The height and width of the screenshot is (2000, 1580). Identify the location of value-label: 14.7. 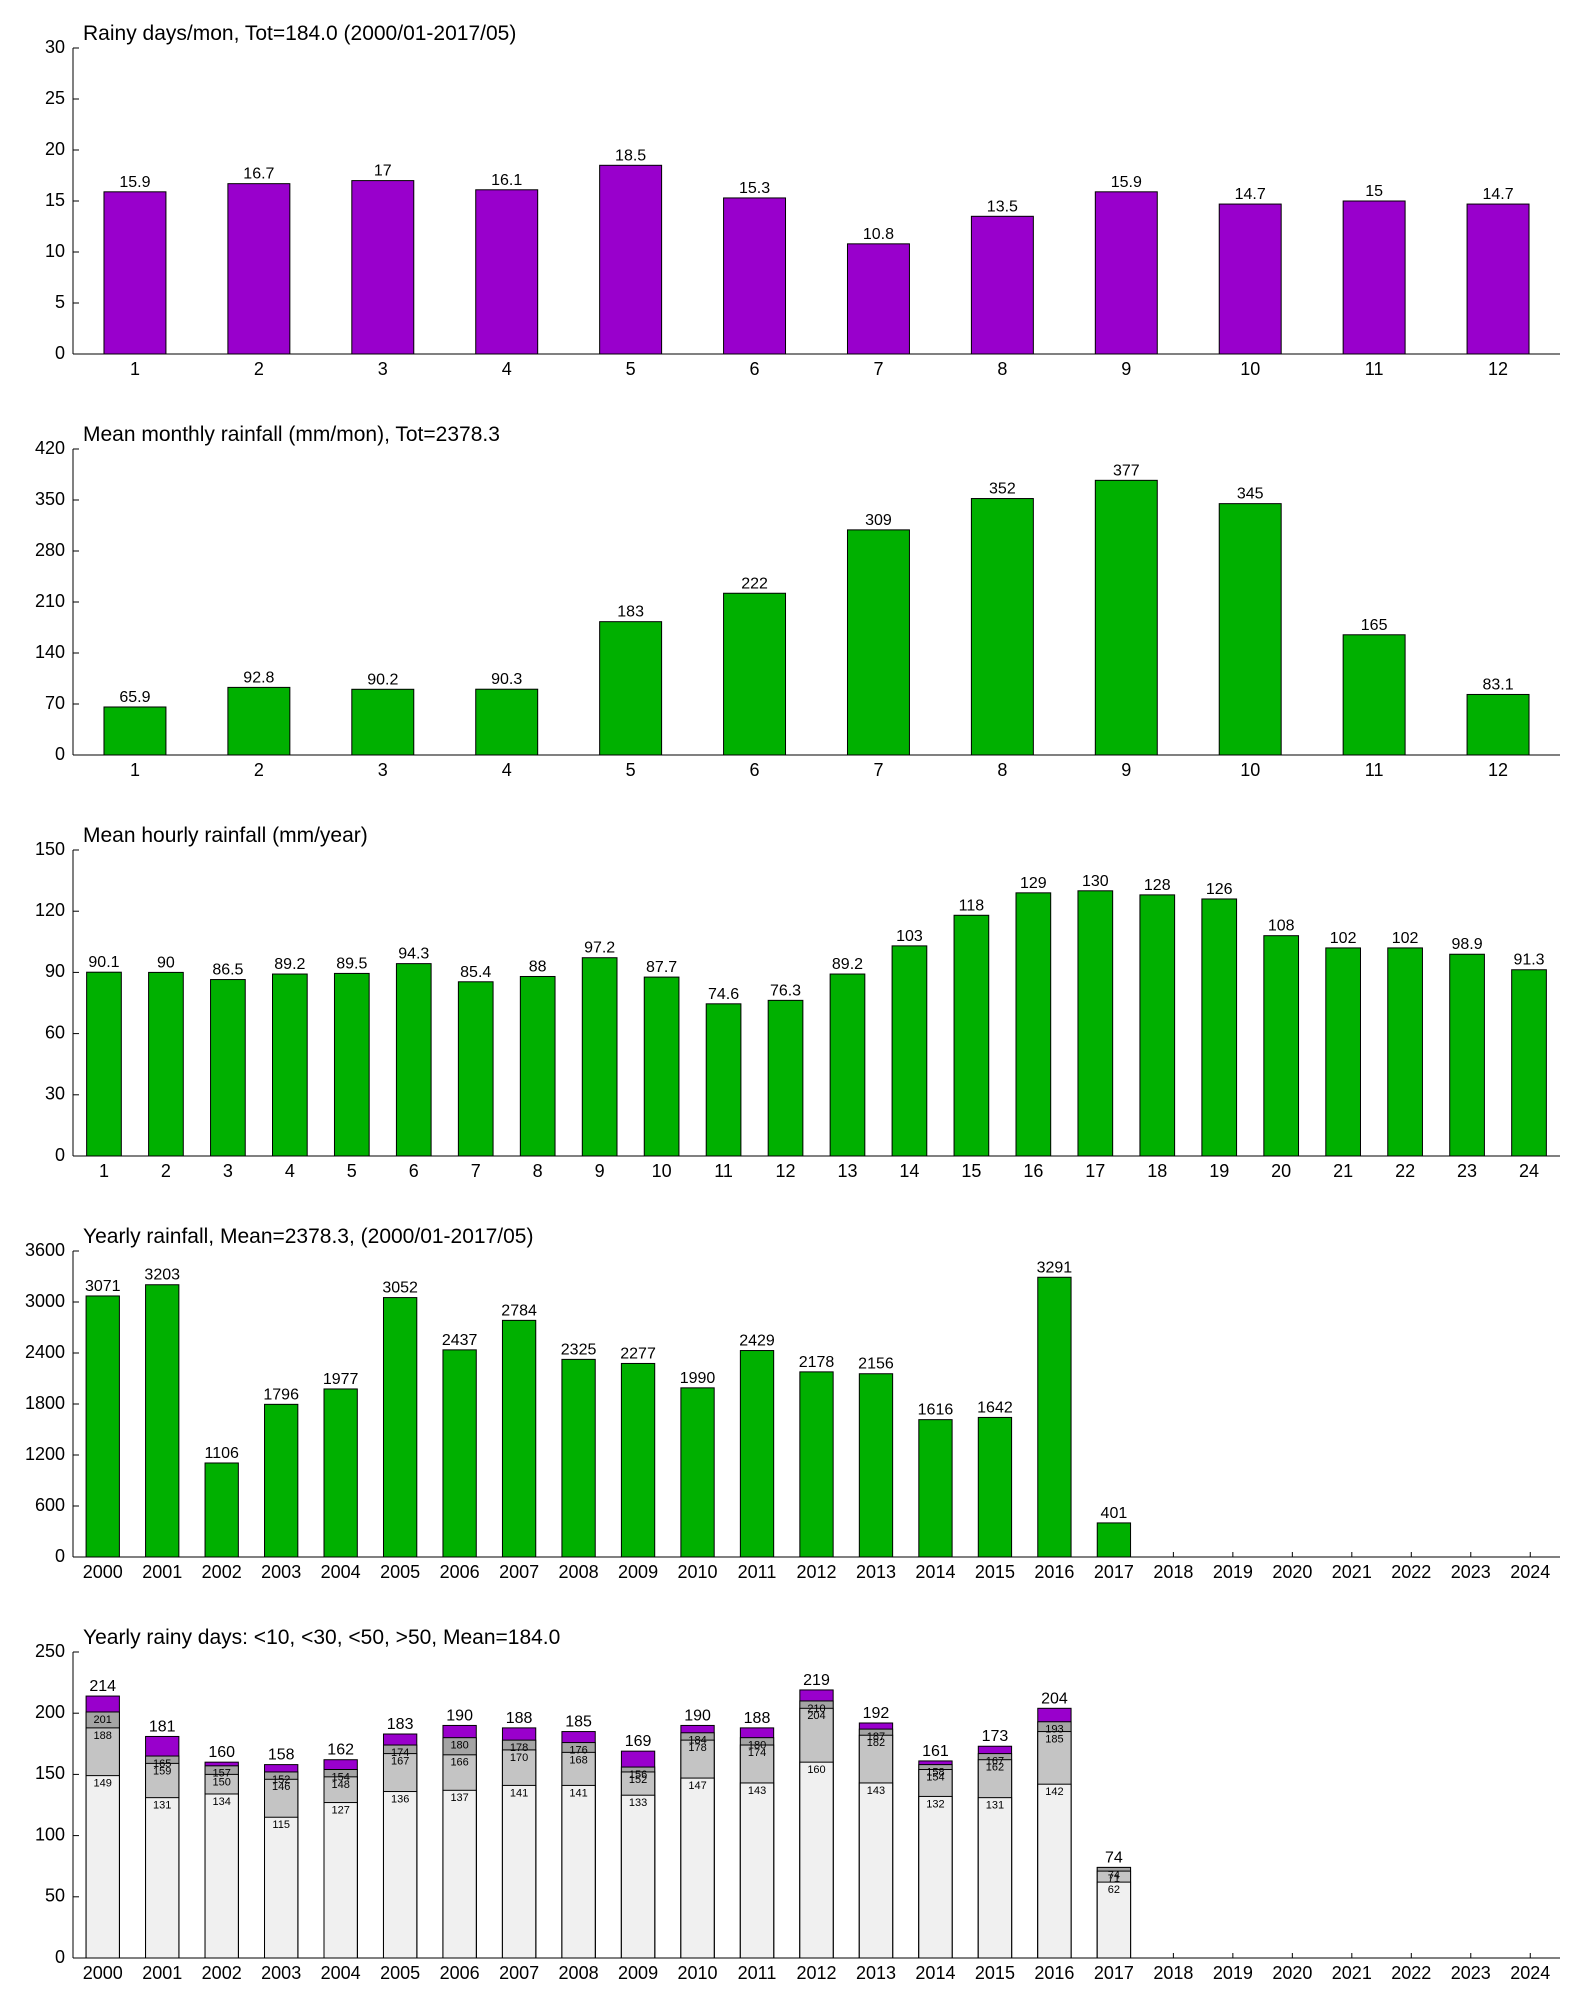
(1497, 194).